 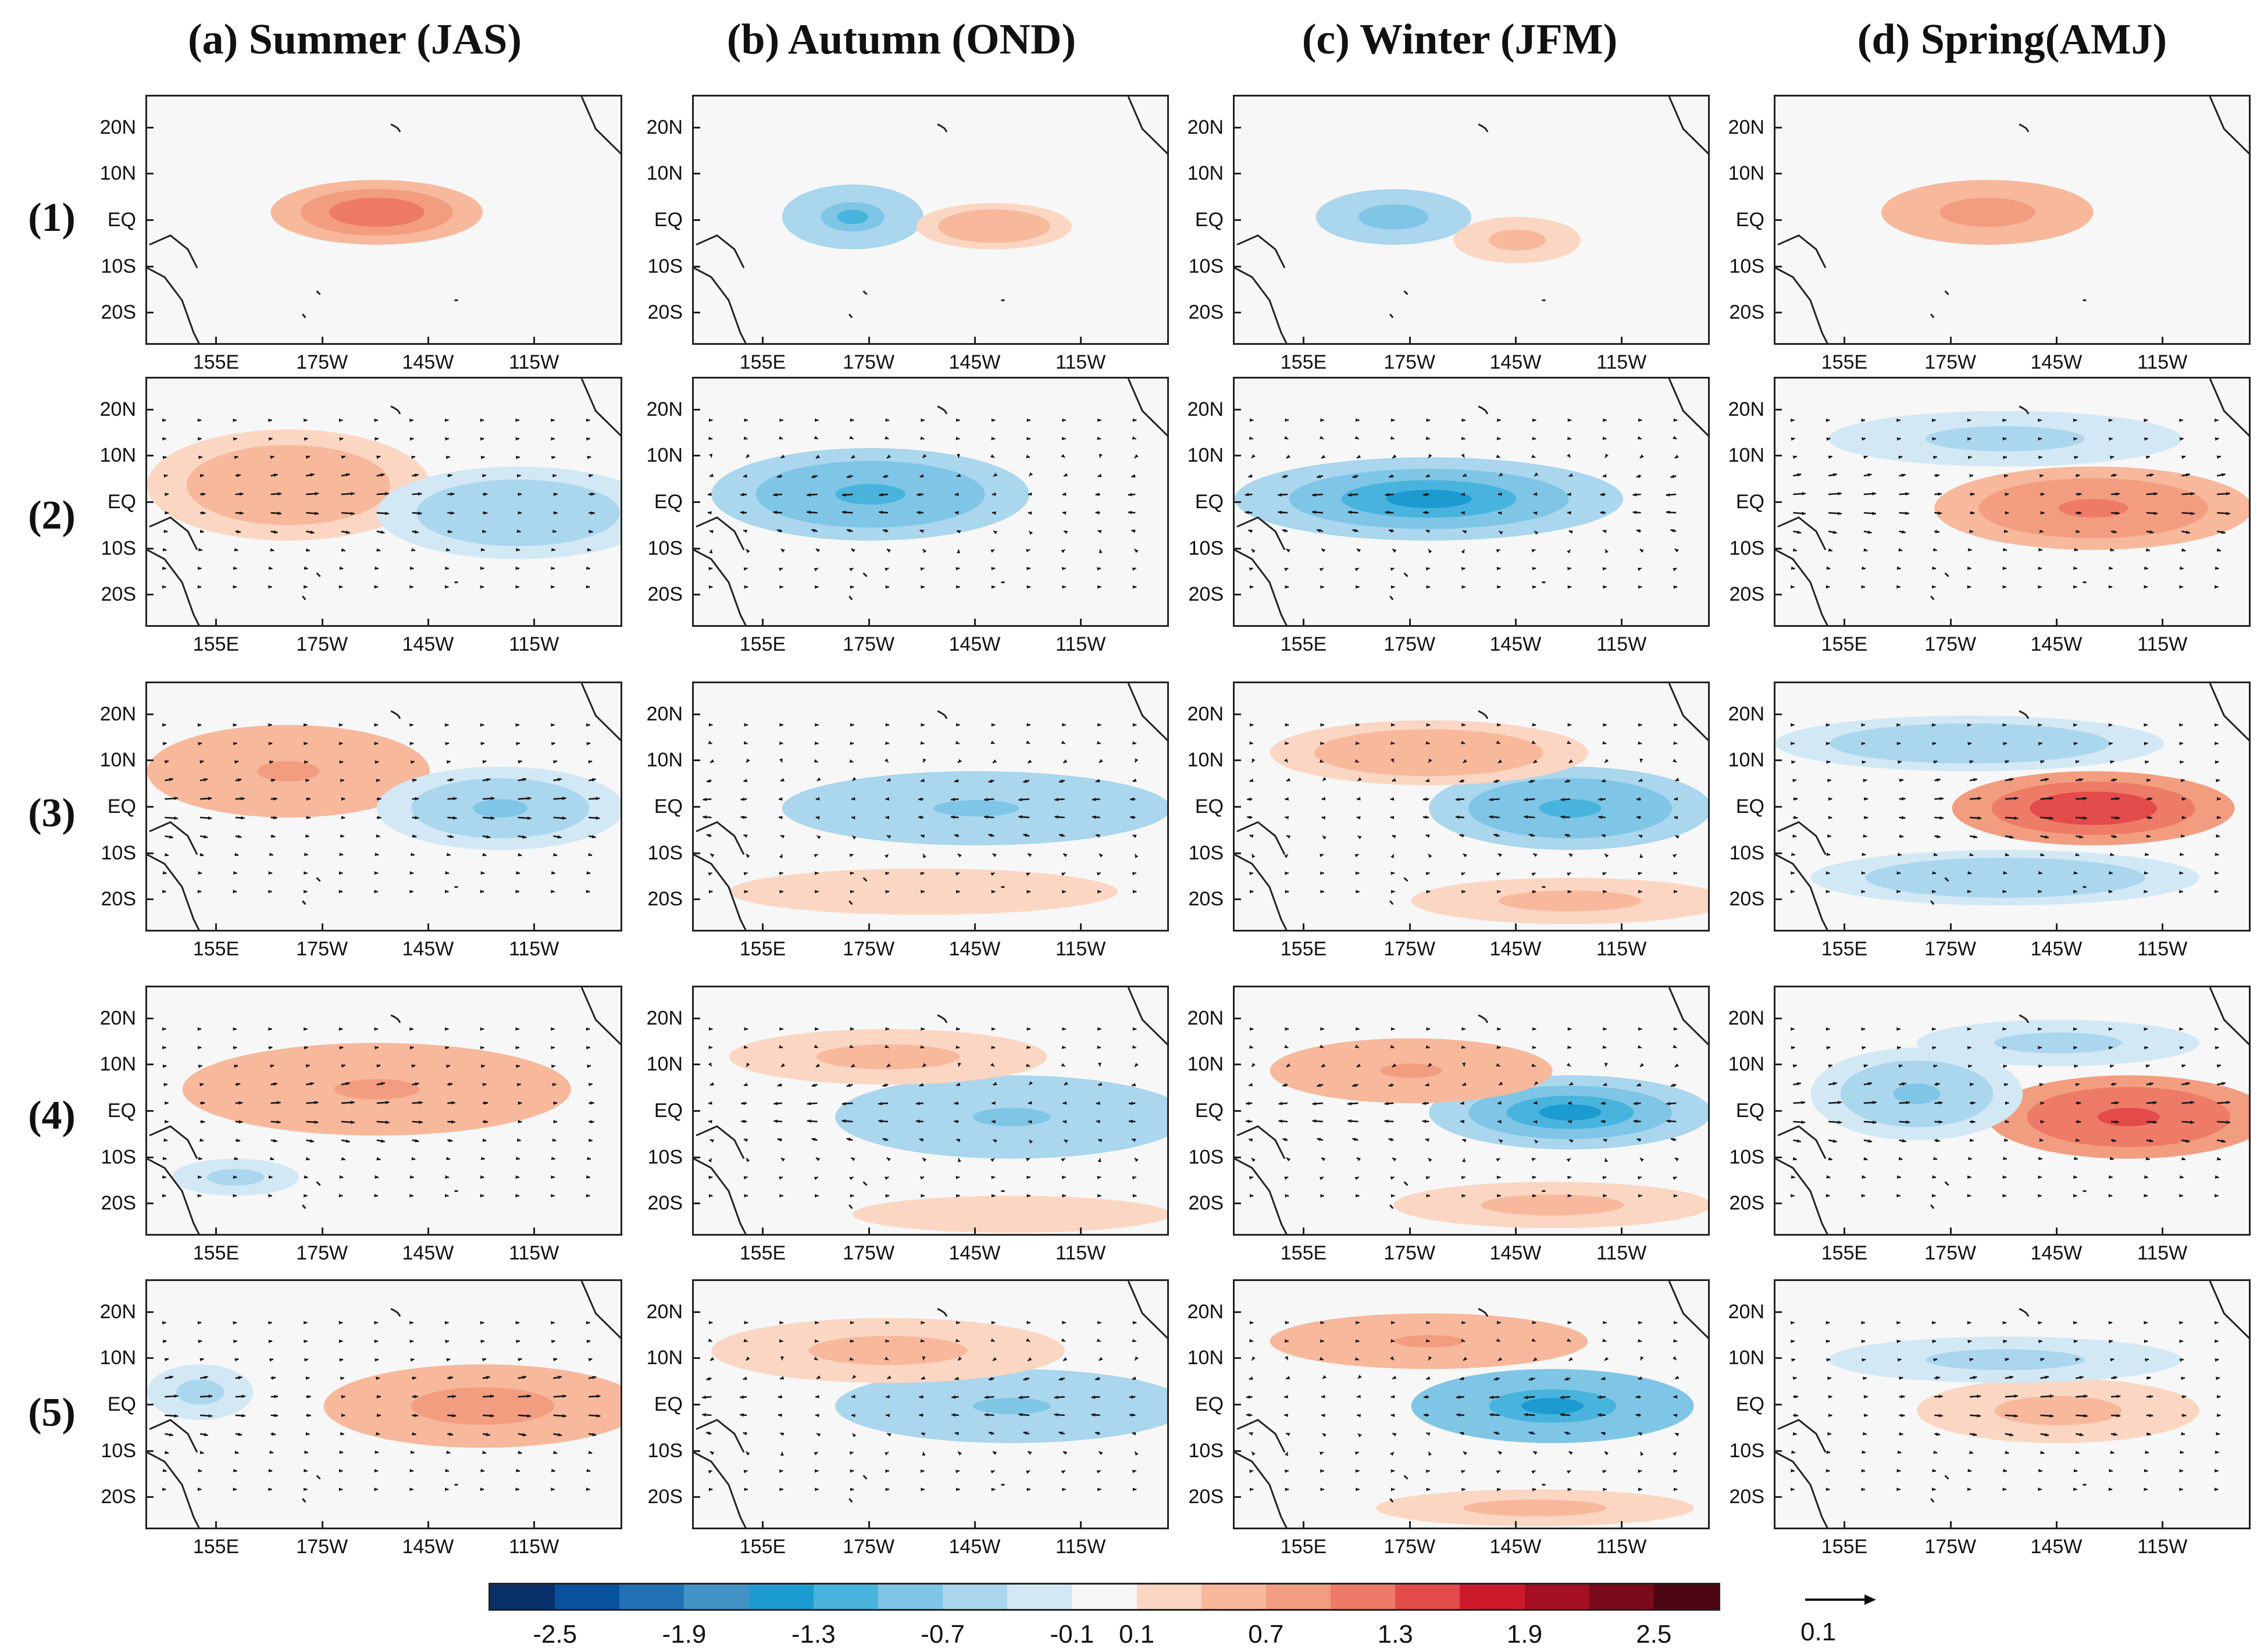 I want to click on lat-tick-label: 10S, so click(x=119, y=266).